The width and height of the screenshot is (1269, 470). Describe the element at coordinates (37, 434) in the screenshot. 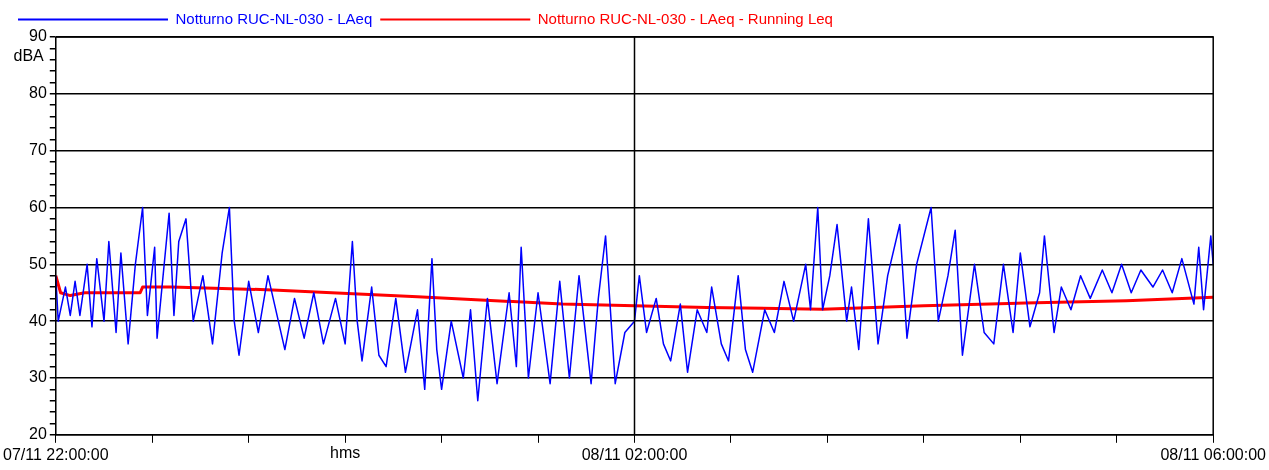

I see `y-tick-label: 20` at that location.